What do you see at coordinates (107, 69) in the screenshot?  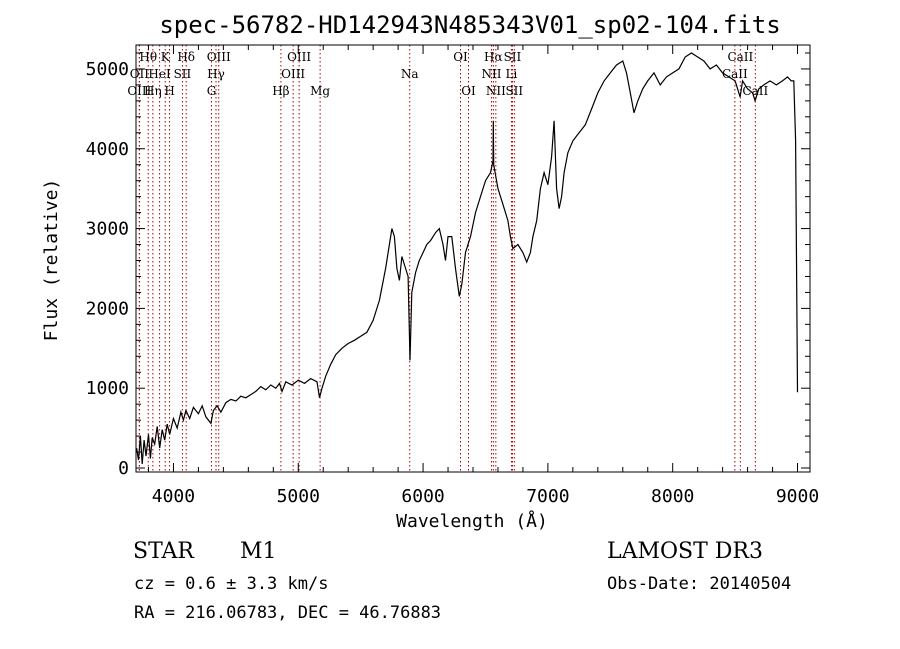 I see `y-tick-label: 5000` at bounding box center [107, 69].